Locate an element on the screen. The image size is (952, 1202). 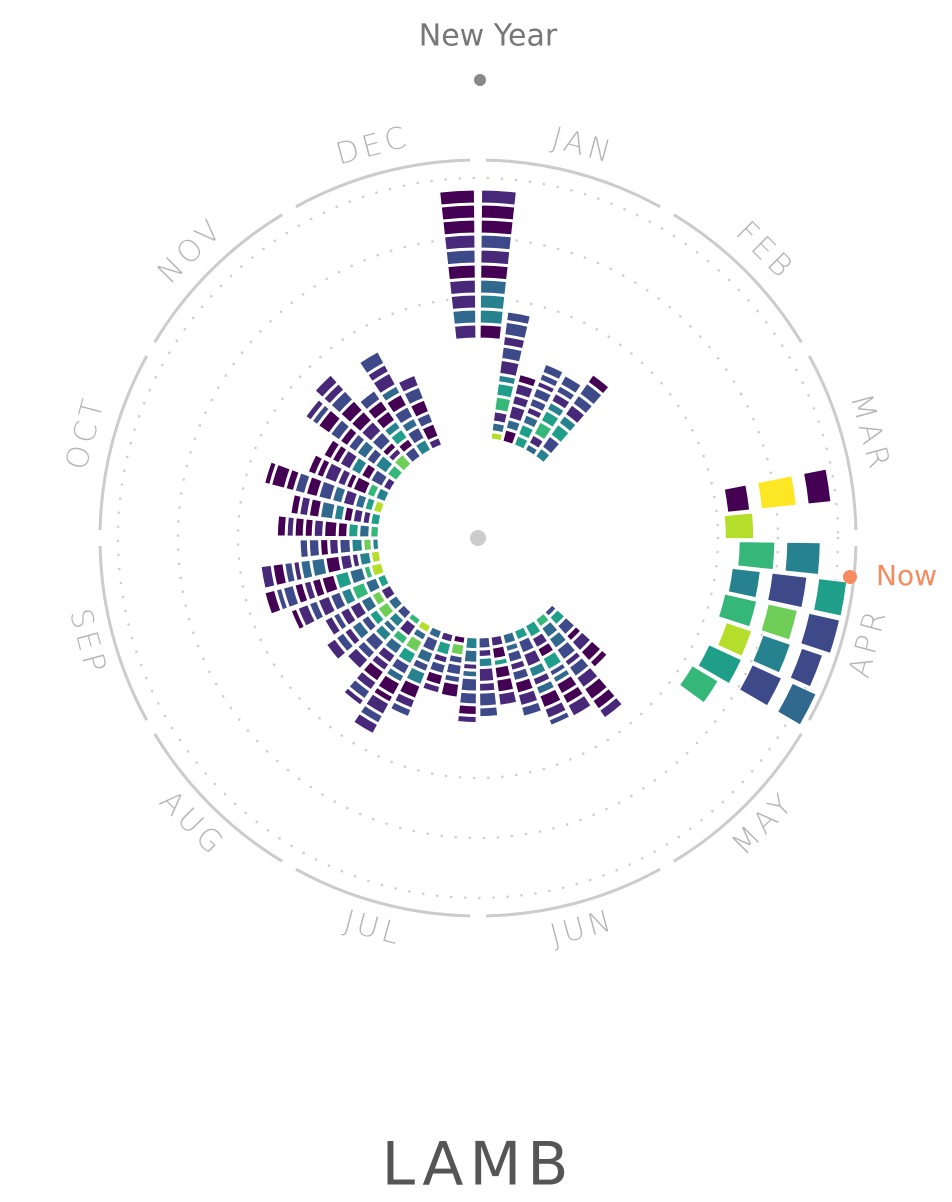
month-label: JUL is located at coordinates (373, 928).